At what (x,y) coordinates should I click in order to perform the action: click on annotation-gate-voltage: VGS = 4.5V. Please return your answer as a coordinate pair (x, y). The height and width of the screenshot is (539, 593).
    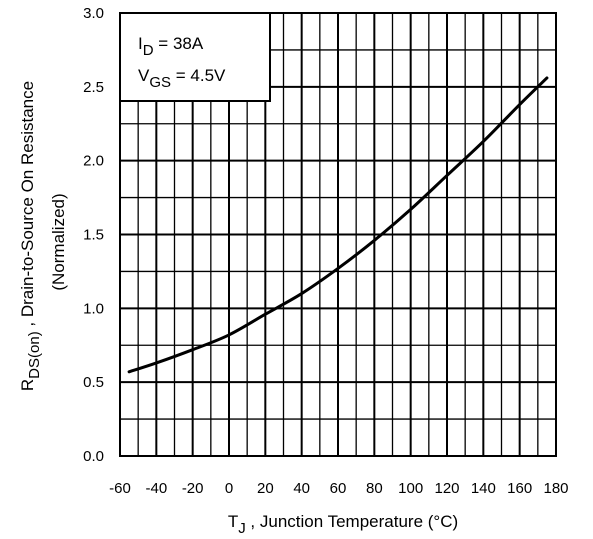
    Looking at the image, I should click on (182, 78).